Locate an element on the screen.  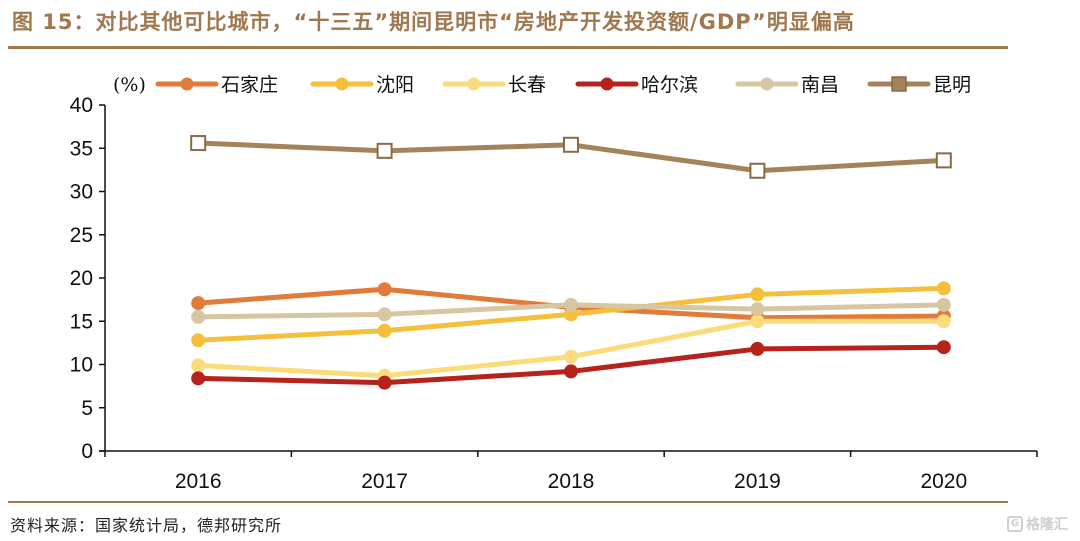
title-divider is located at coordinates (508, 47).